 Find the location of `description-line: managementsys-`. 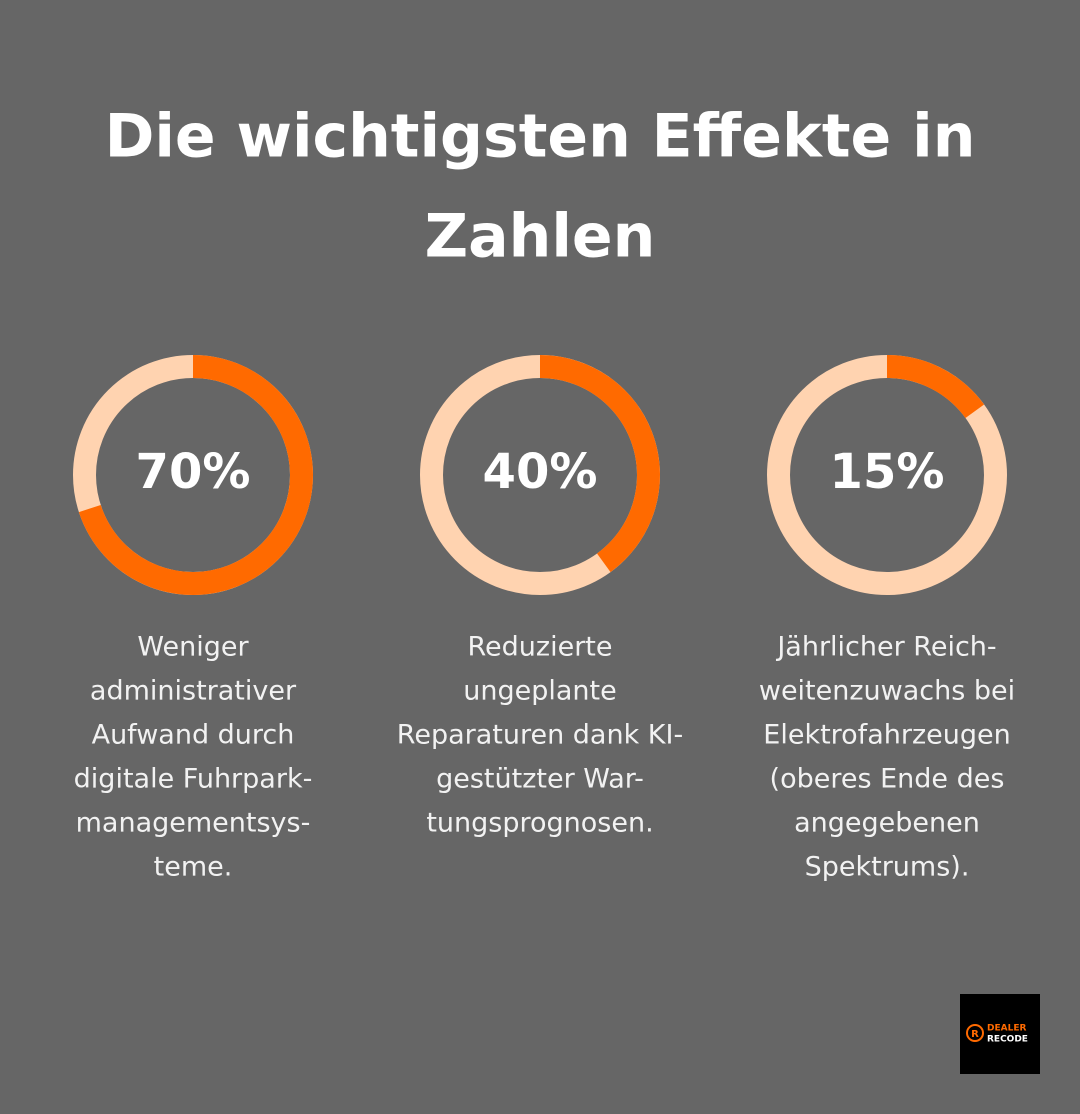

description-line: managementsys- is located at coordinates (193, 823).